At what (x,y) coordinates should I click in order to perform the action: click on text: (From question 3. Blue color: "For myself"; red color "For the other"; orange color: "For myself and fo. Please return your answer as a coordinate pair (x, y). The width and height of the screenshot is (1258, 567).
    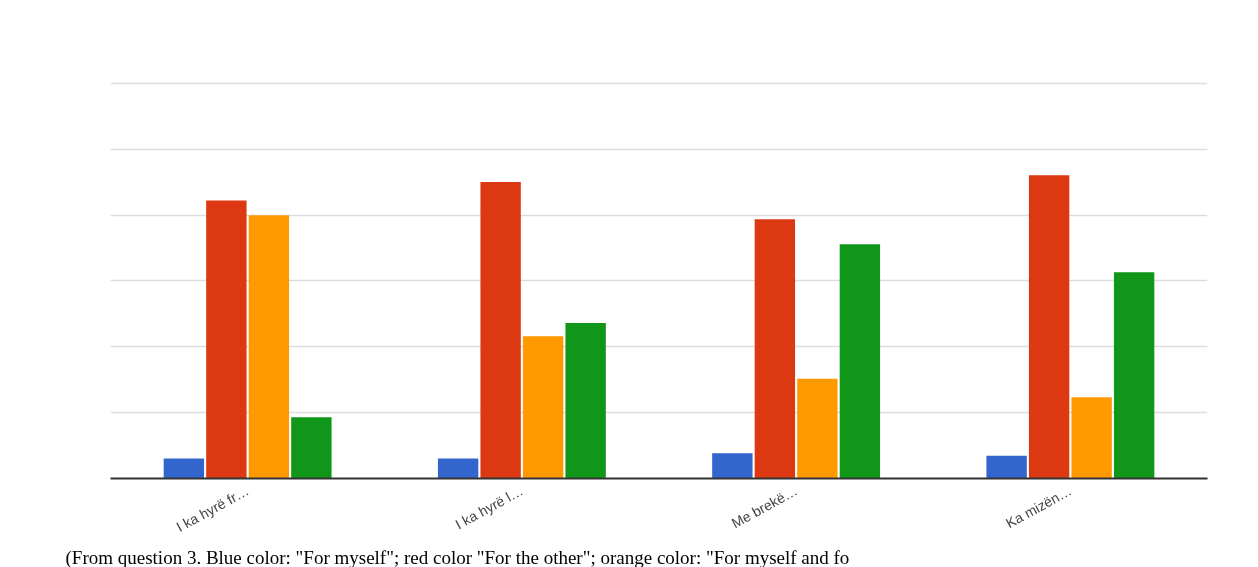
    Looking at the image, I should click on (457, 556).